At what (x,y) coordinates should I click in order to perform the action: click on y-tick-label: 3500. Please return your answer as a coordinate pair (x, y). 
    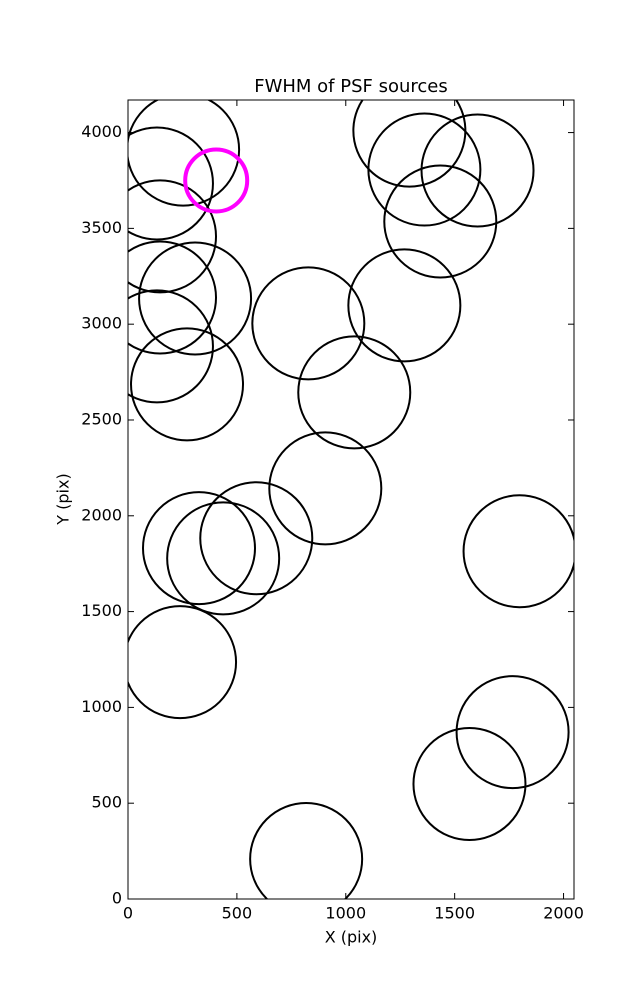
    Looking at the image, I should click on (101, 227).